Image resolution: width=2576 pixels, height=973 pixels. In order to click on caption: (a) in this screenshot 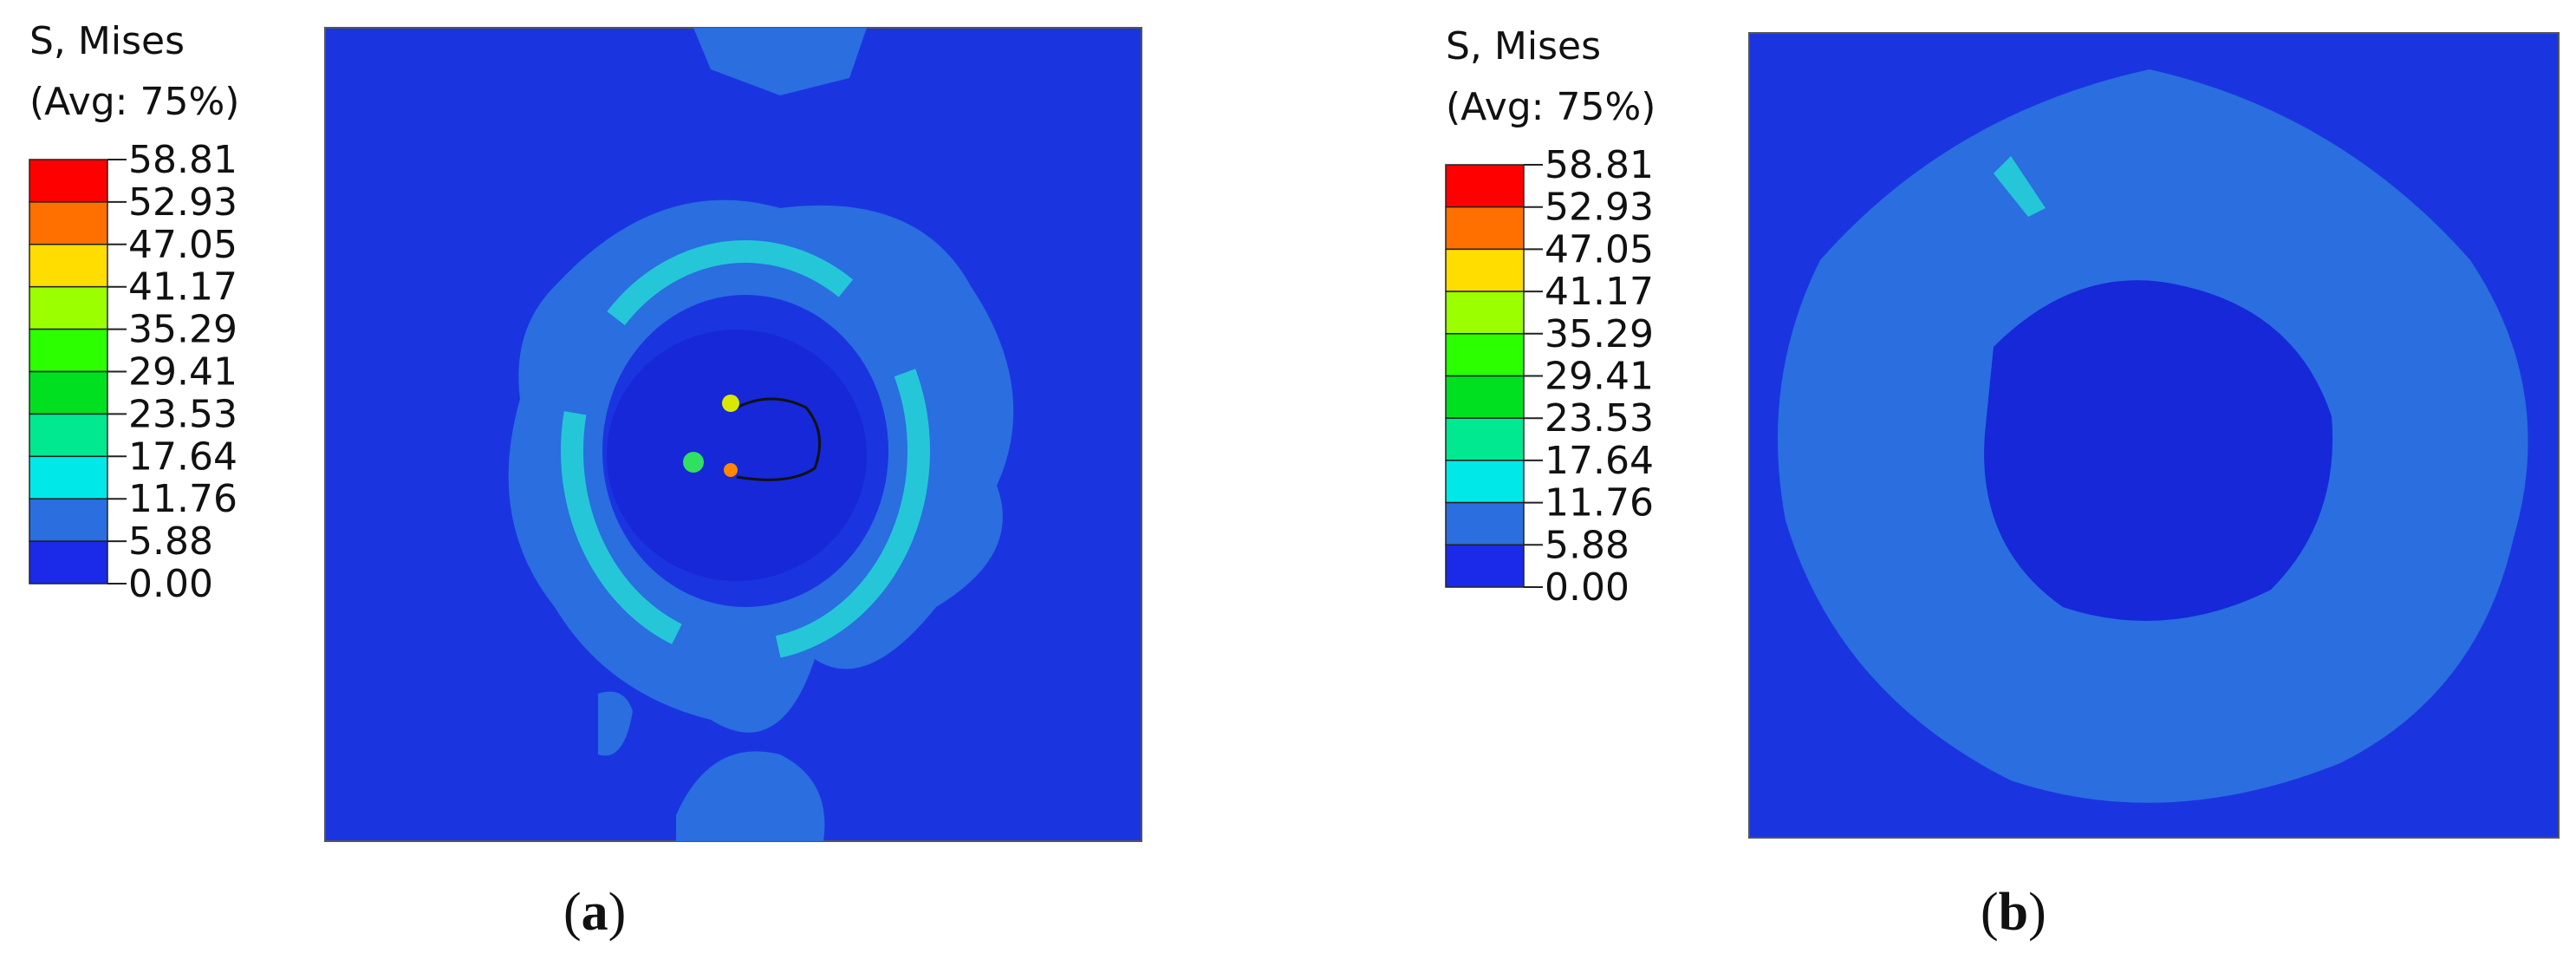, I will do `click(594, 912)`.